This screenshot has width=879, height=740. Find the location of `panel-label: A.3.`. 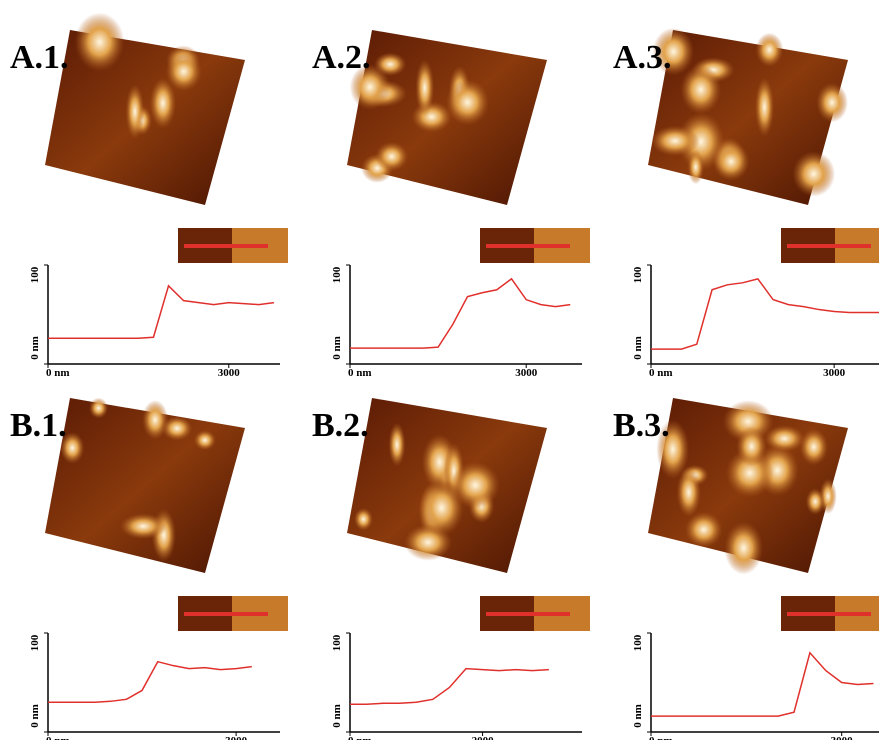

panel-label: A.3. is located at coordinates (642, 57).